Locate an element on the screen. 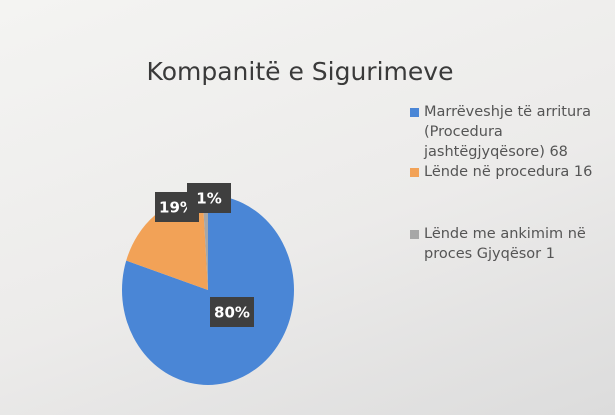 This screenshot has width=615, height=415. data-label-text: 19% is located at coordinates (177, 208).